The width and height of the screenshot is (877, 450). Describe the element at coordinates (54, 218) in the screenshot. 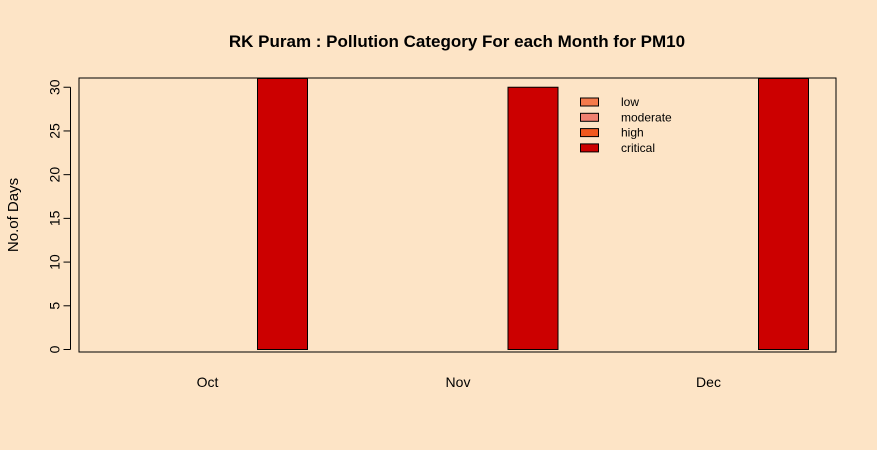

I see `y-tick-label: 15` at that location.